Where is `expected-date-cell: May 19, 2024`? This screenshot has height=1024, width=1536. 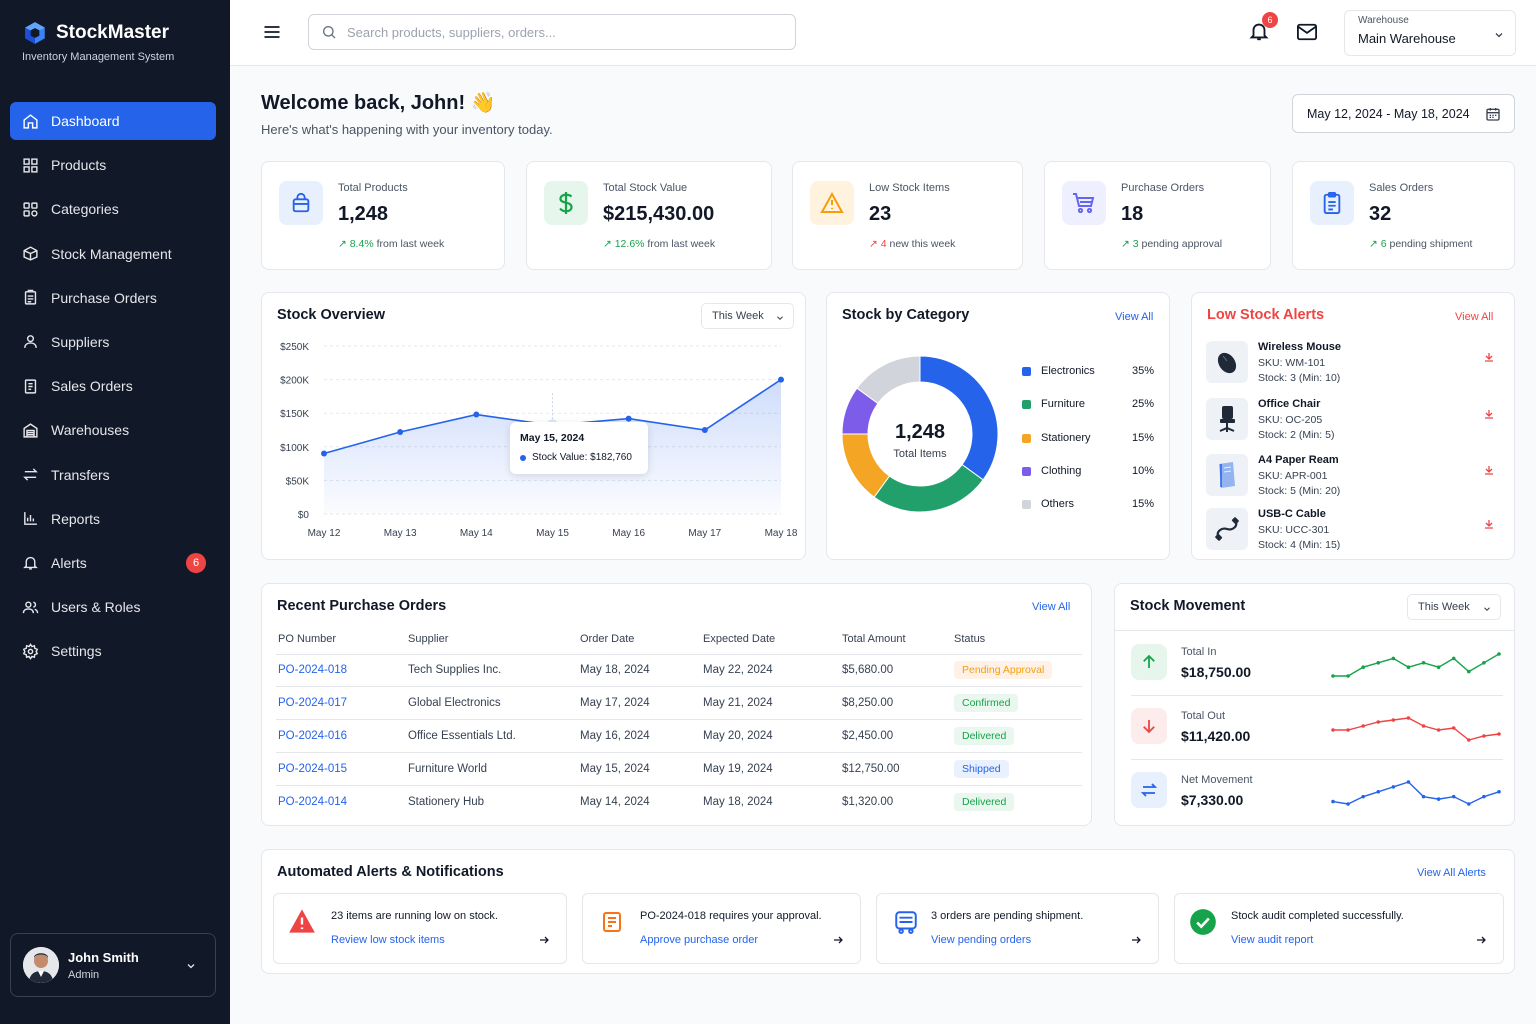
expected-date-cell: May 19, 2024 is located at coordinates (770, 769).